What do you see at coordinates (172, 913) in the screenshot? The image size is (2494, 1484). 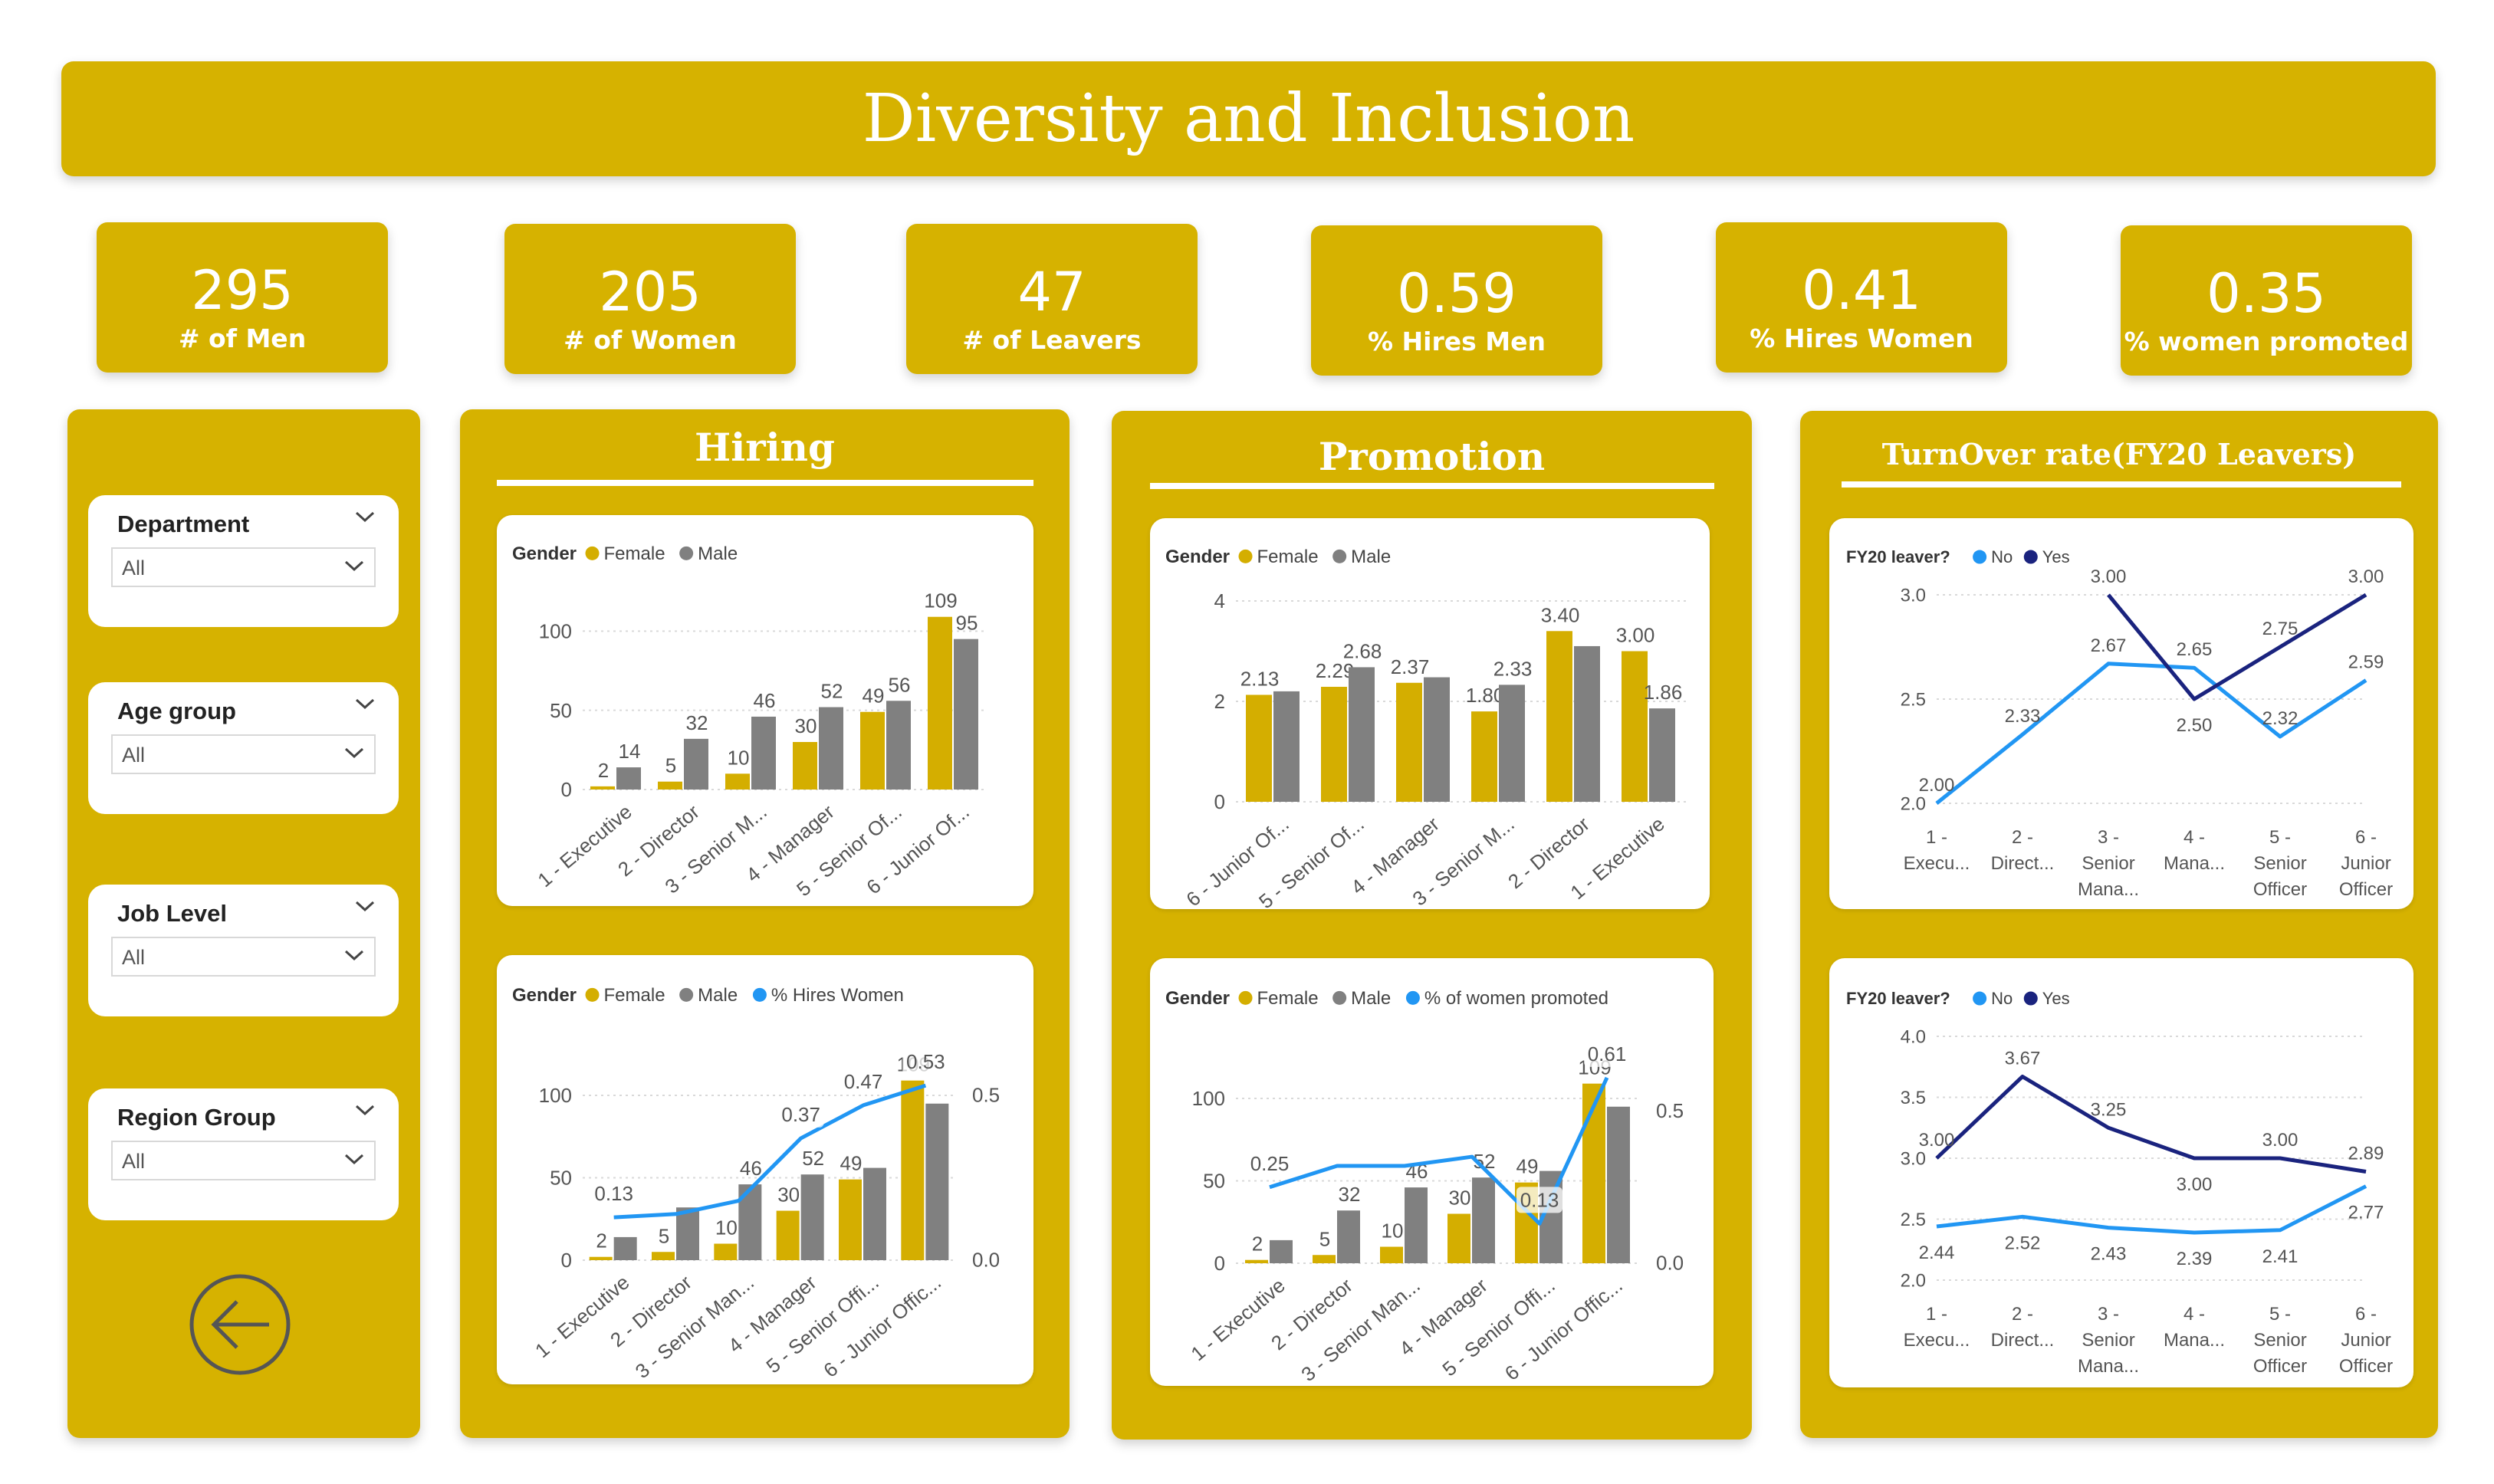 I see `slicer-title: Job Level` at bounding box center [172, 913].